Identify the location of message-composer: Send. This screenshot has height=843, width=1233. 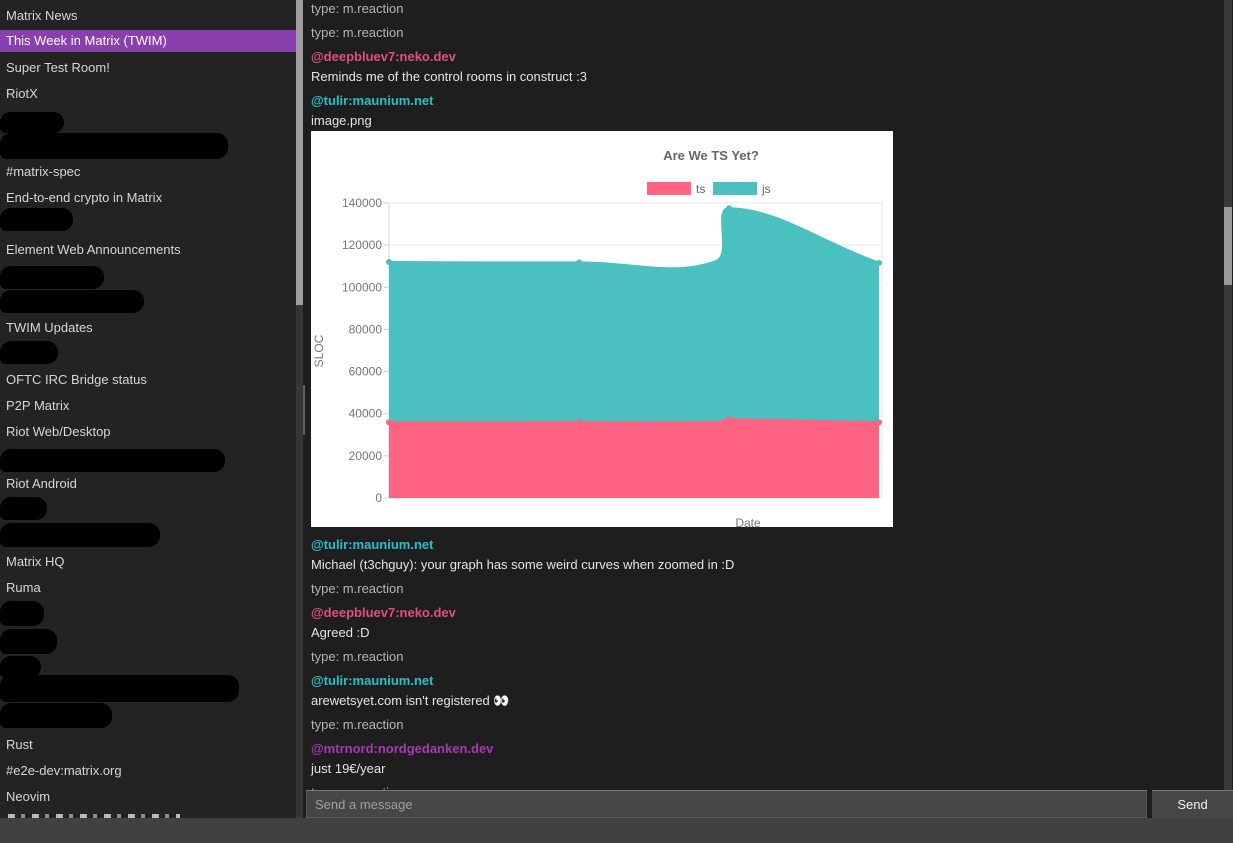
(768, 804).